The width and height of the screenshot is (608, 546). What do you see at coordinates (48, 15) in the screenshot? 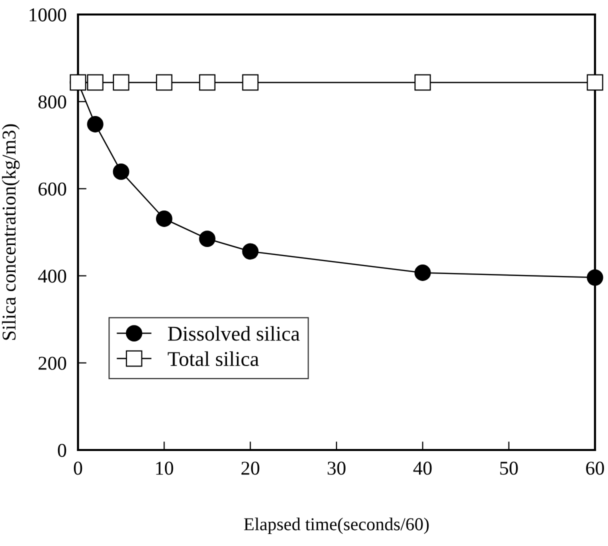
I see `y-tick-label: 1000` at bounding box center [48, 15].